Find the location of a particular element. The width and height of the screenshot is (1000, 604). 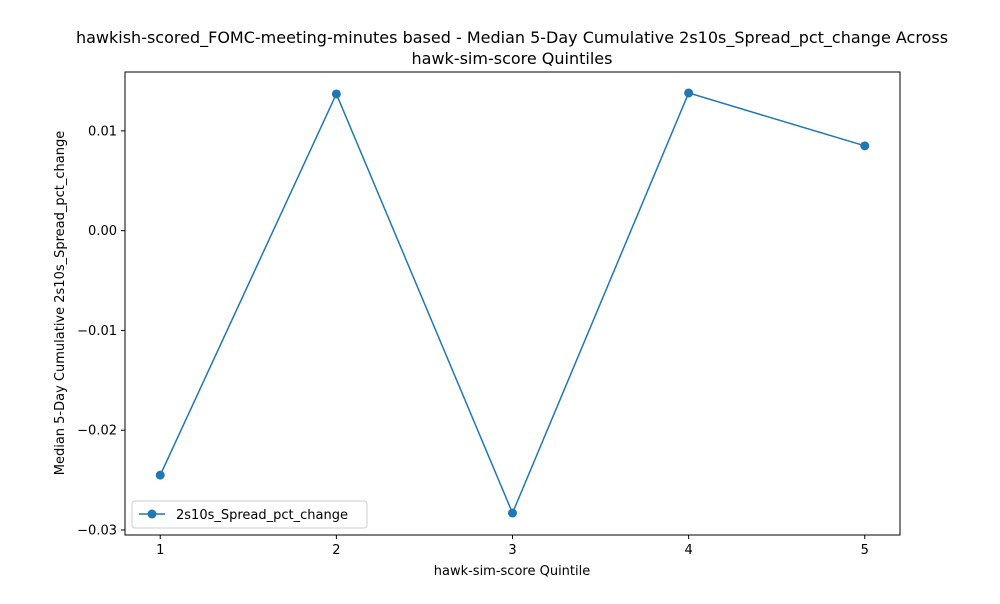

x-tick-label: 5 is located at coordinates (865, 550).